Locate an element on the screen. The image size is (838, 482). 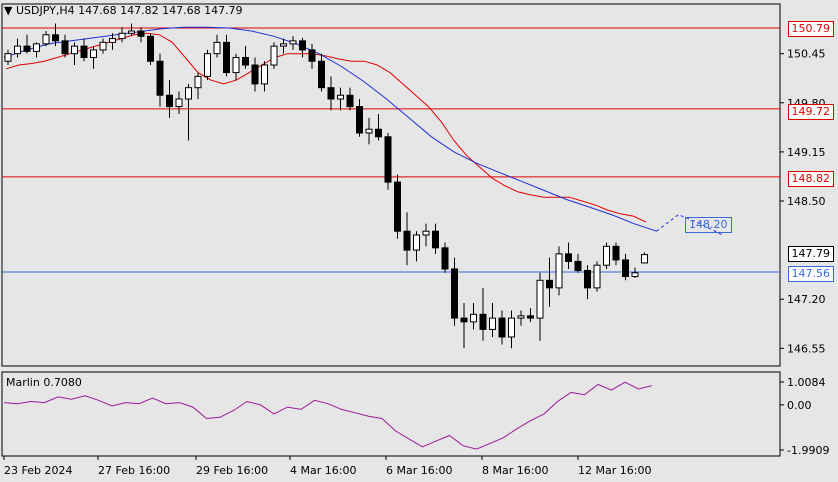
ohlc-values: 147.68 147.82 147.68 147.79 is located at coordinates (160, 10).